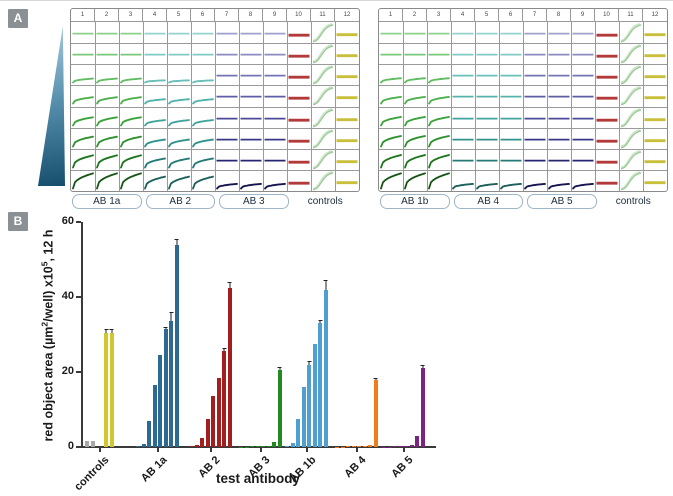  What do you see at coordinates (559, 75) in the screenshot?
I see `well-r3c8` at bounding box center [559, 75].